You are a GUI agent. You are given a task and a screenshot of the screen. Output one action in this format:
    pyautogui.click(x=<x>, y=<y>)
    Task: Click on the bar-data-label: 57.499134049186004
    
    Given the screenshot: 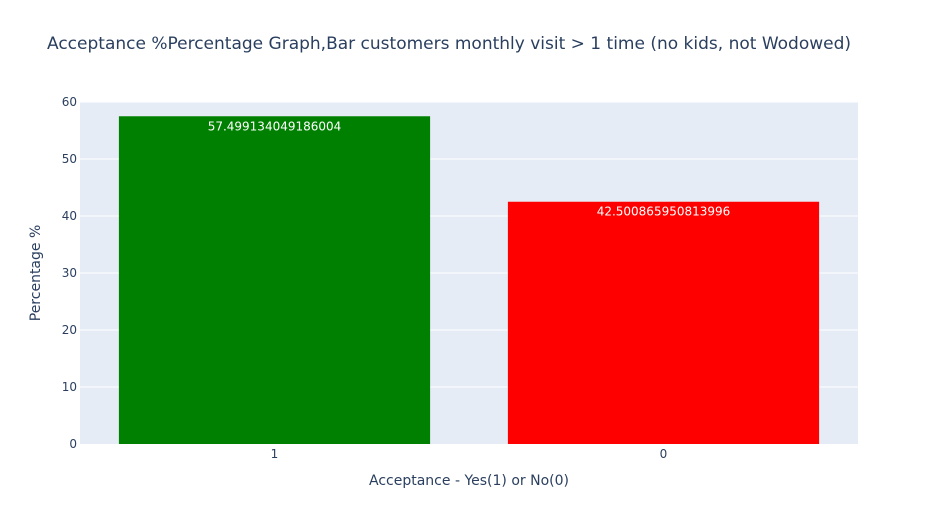 What is the action you would take?
    pyautogui.click(x=275, y=126)
    